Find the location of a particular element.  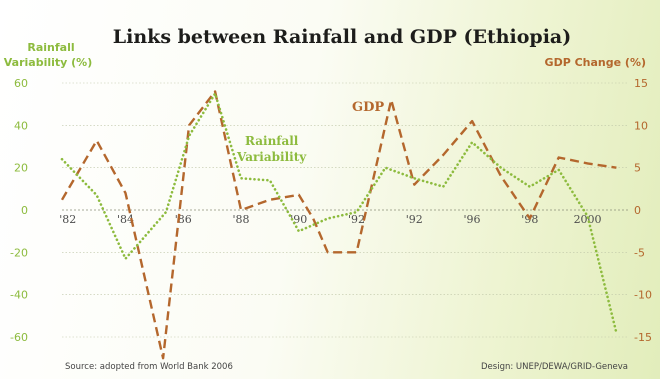

y-left-tick-4: -20 is located at coordinates (19, 252).